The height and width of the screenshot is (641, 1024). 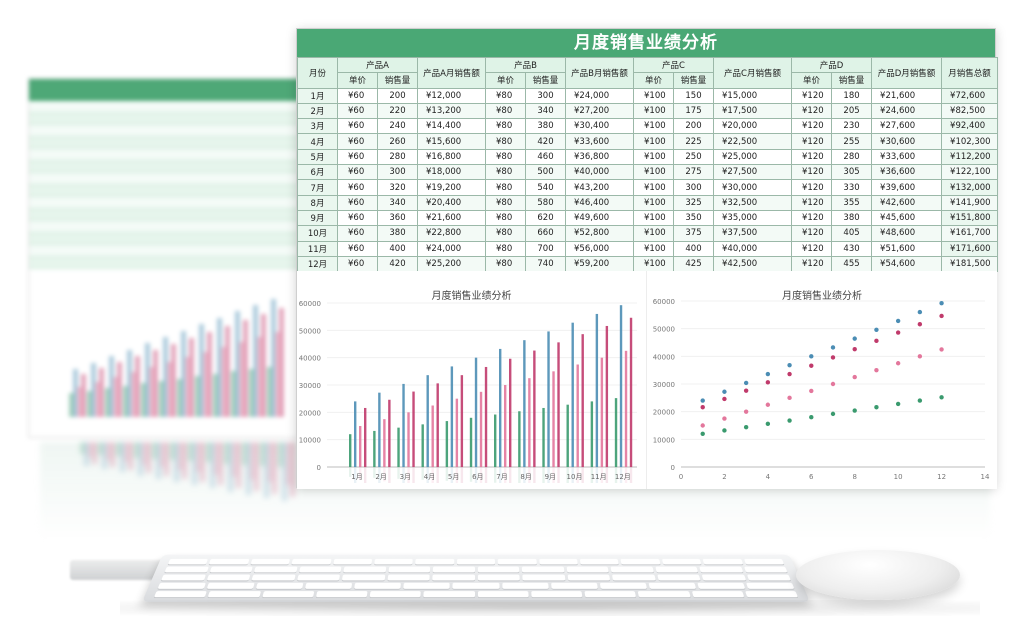 I want to click on header-volume-b: 销售量, so click(x=546, y=80).